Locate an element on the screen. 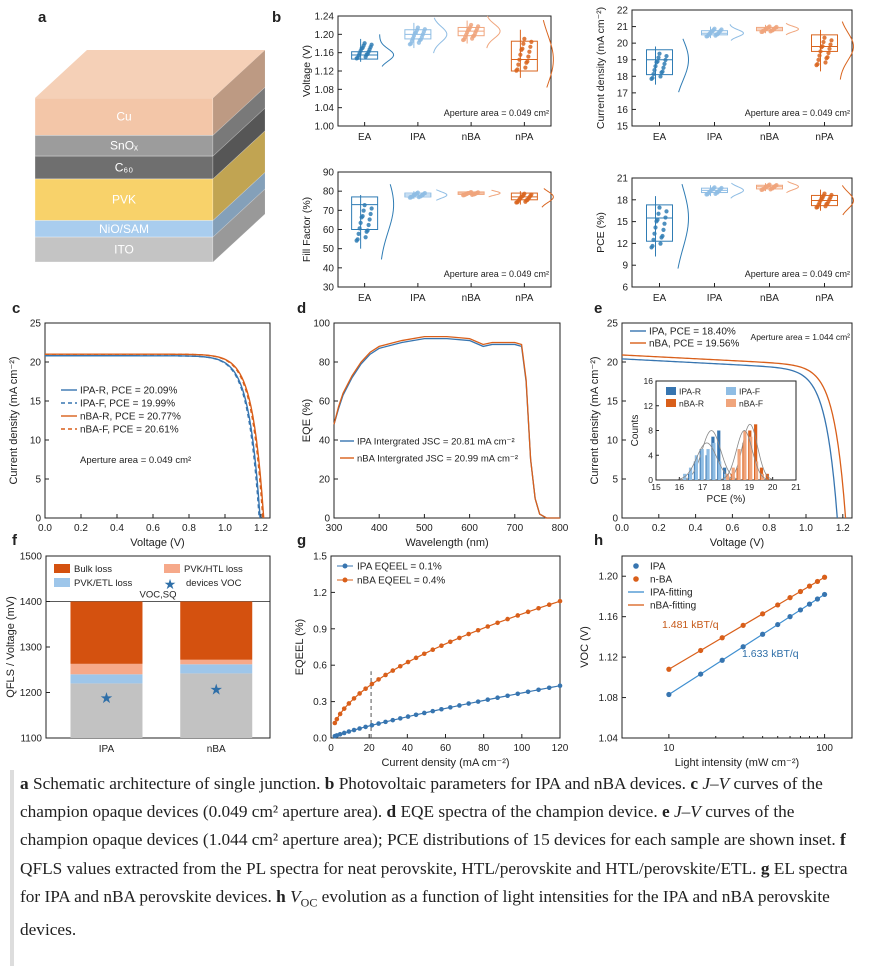 The width and height of the screenshot is (875, 968). inset-xlabel: PCE (%) is located at coordinates (726, 499).